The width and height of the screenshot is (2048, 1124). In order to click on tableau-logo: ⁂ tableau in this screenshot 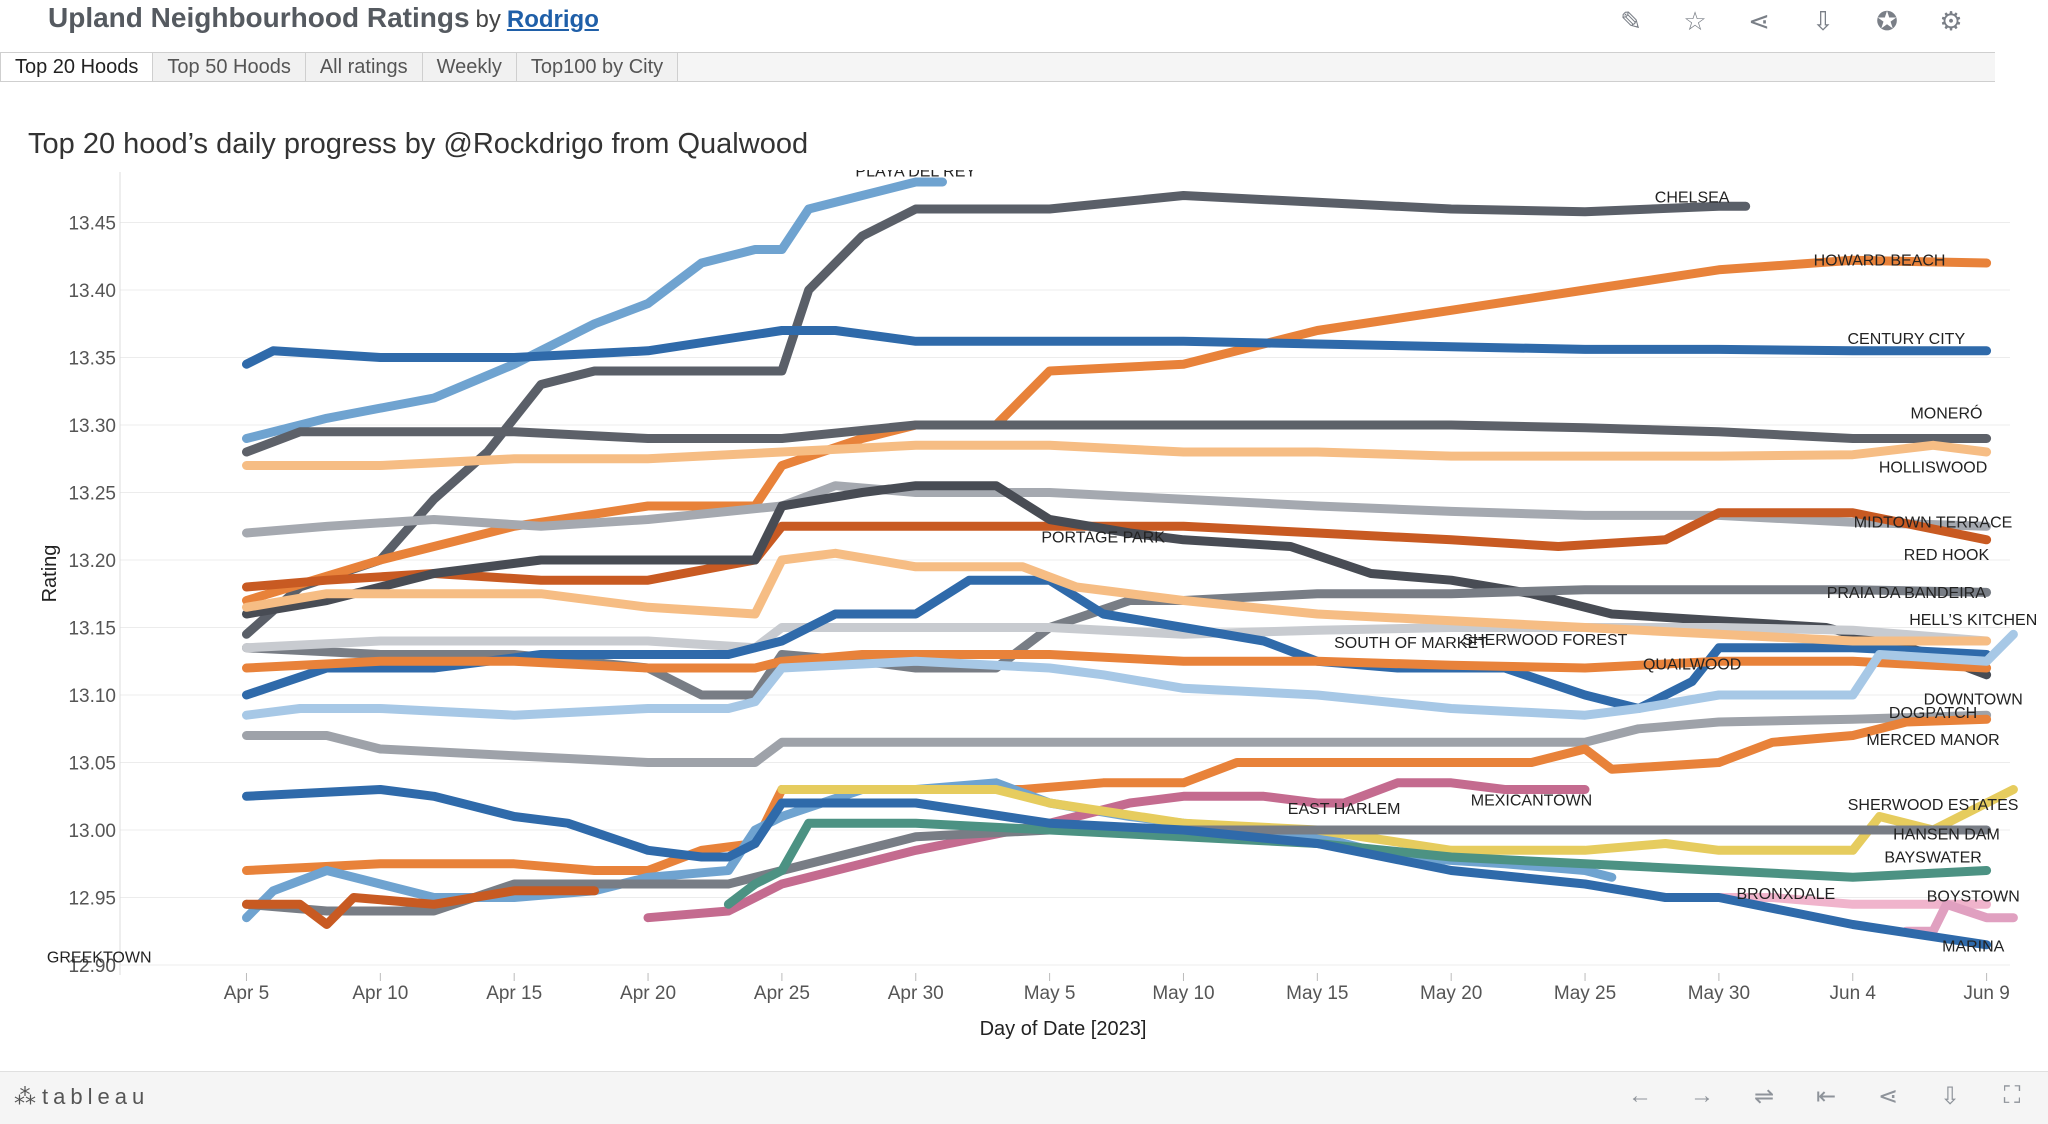, I will do `click(81, 1097)`.